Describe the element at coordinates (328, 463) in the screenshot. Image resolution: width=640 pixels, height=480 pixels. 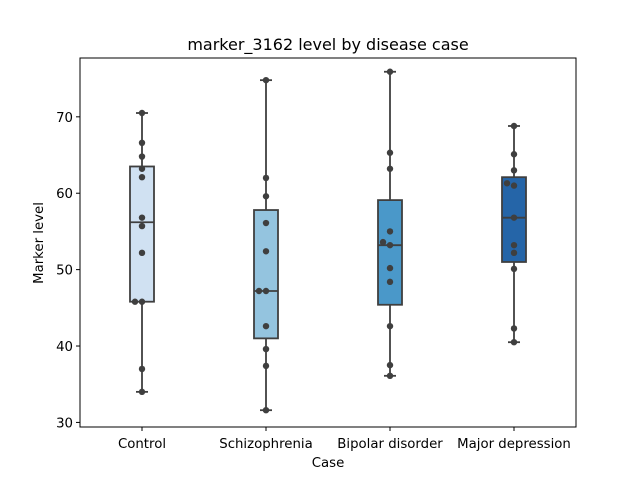
I see `x-axis-label: Case` at that location.